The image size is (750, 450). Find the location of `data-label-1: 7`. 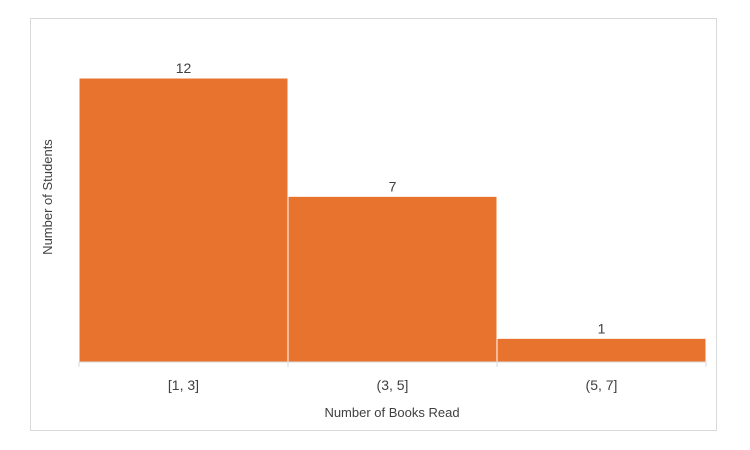

data-label-1: 7 is located at coordinates (393, 186).